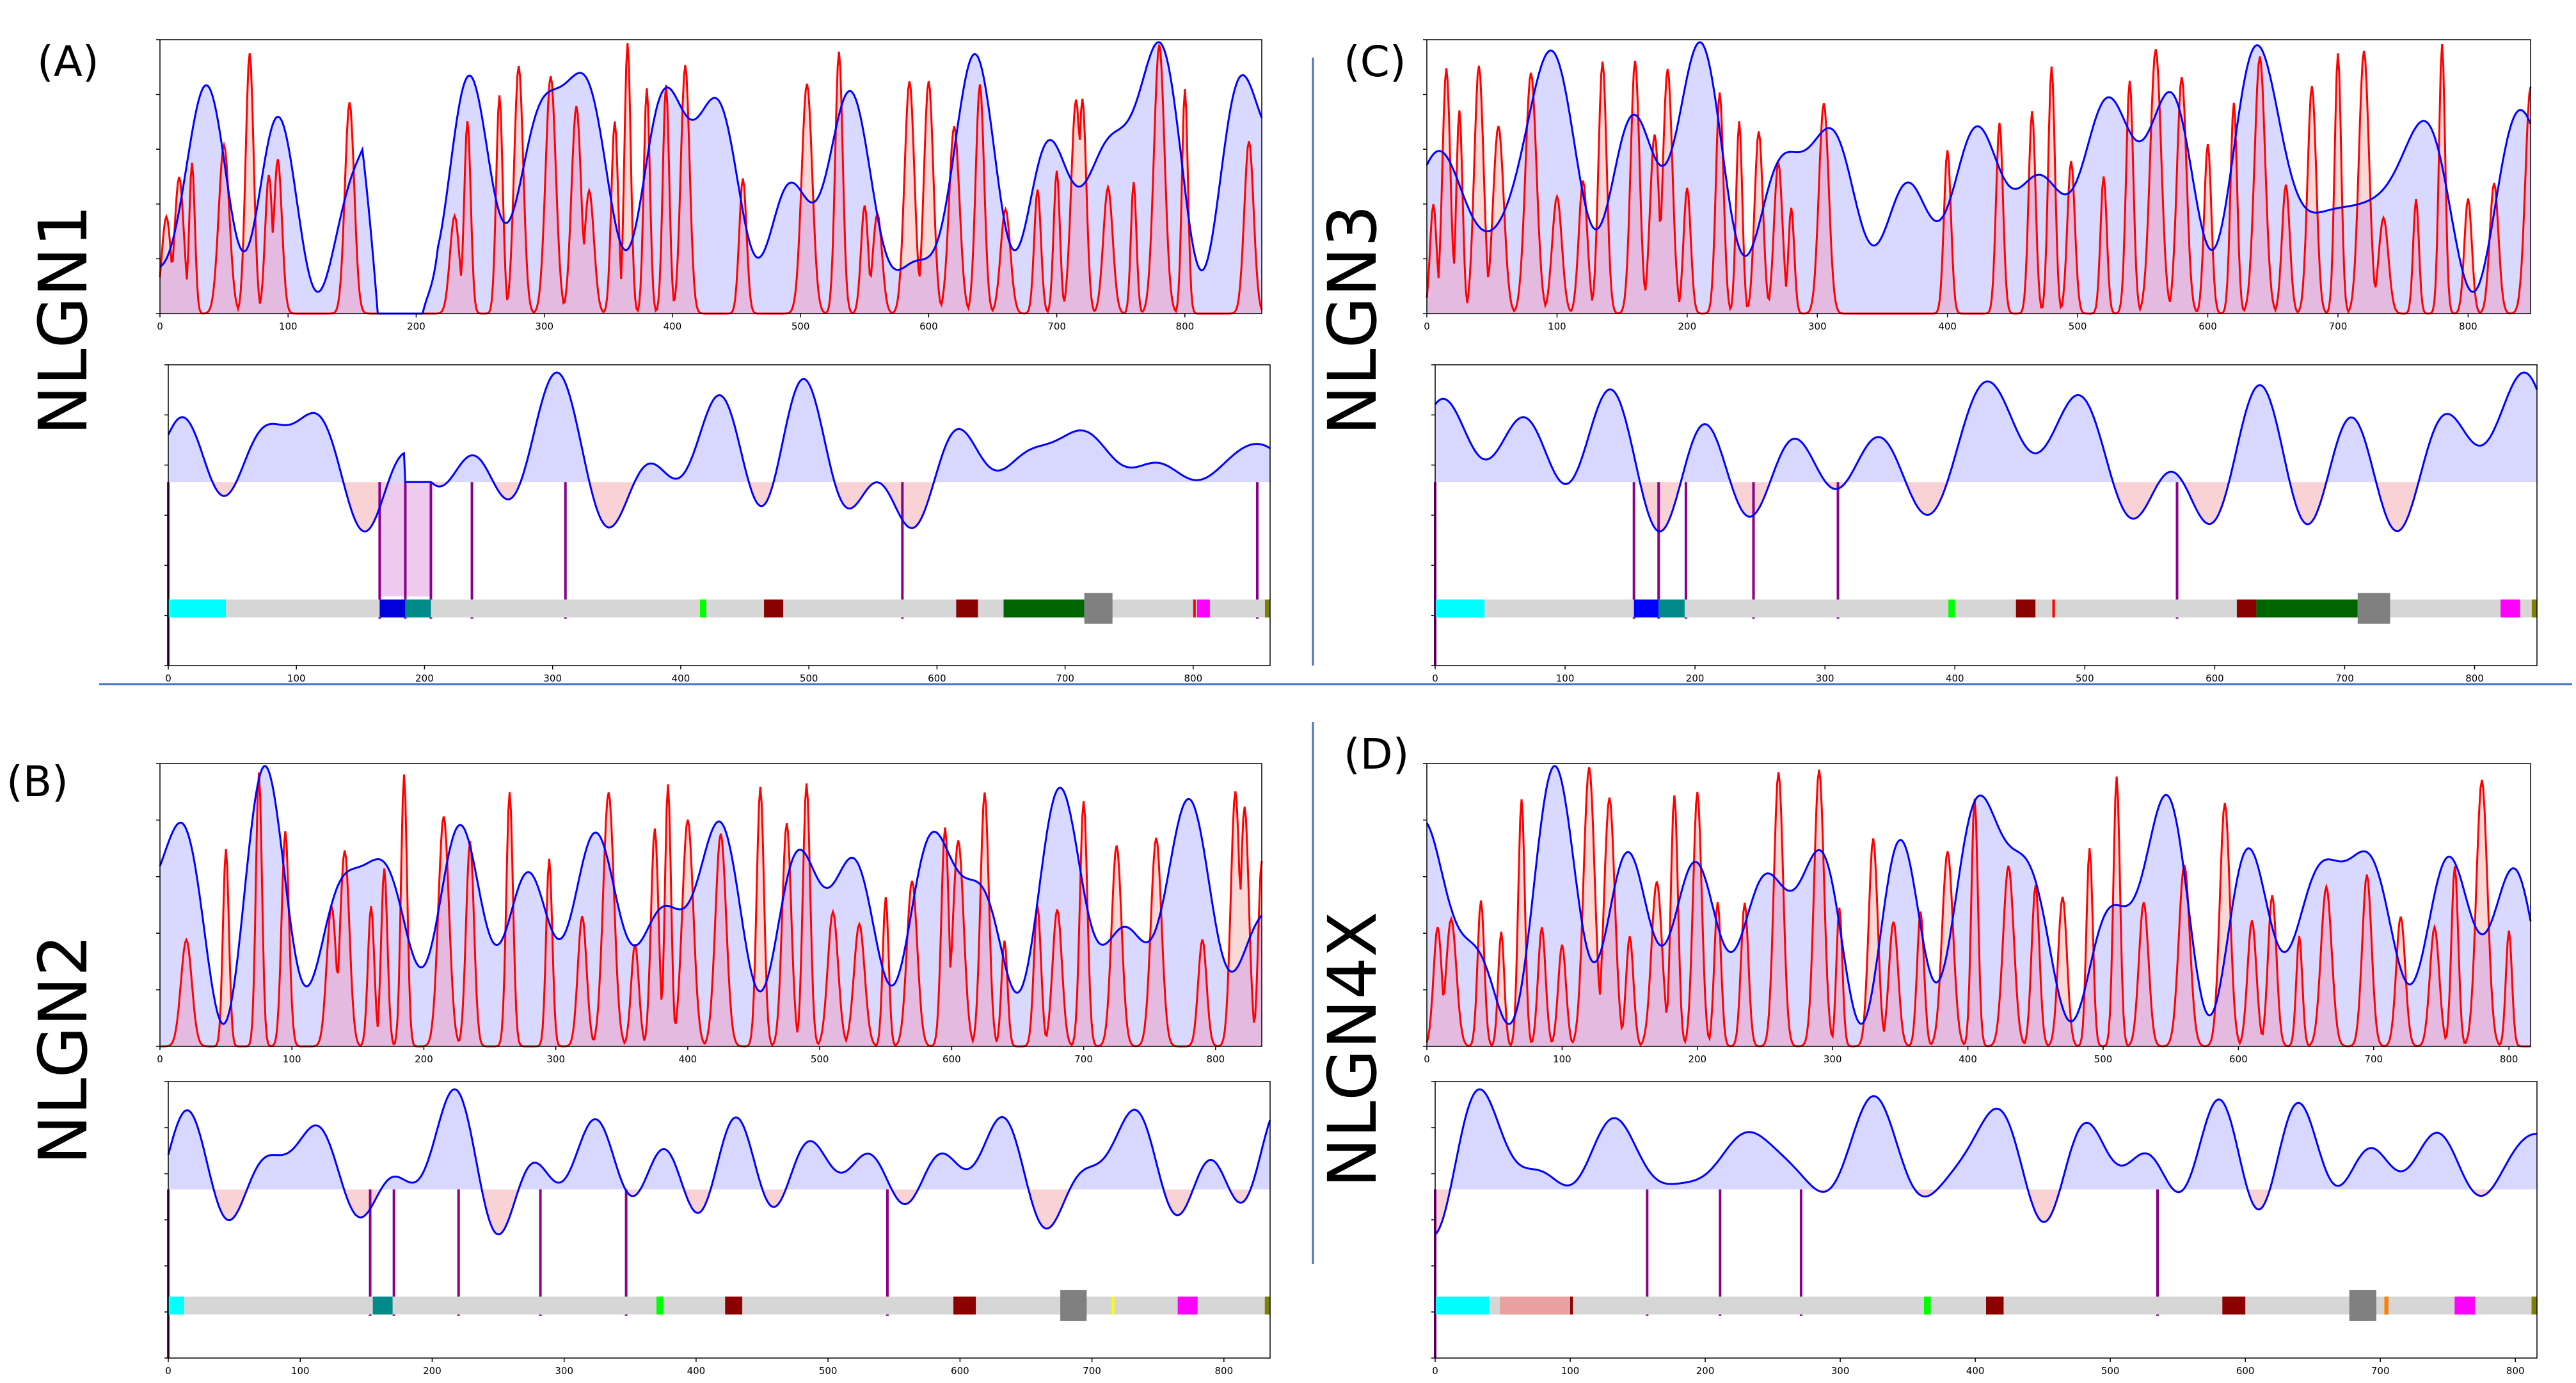 The width and height of the screenshot is (2576, 1383). I want to click on overlap-area, so click(1979, 923).